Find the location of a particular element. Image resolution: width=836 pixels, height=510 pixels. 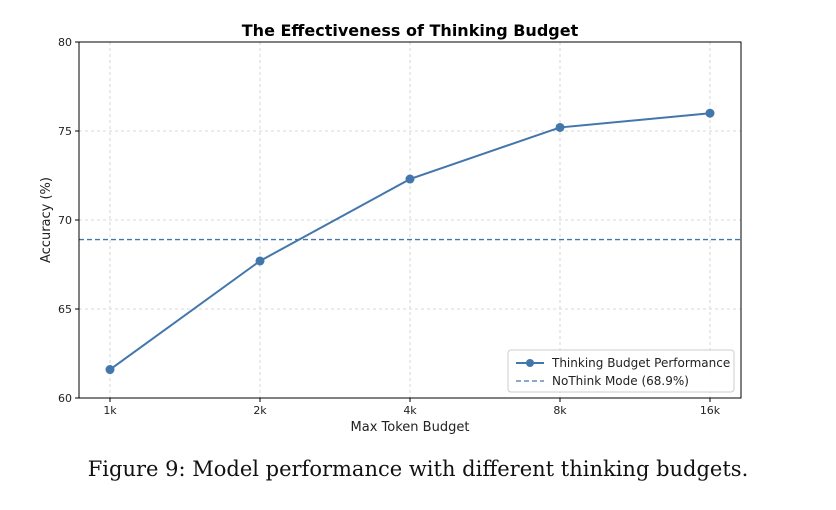

y-tick-label: 75 is located at coordinates (65, 131).